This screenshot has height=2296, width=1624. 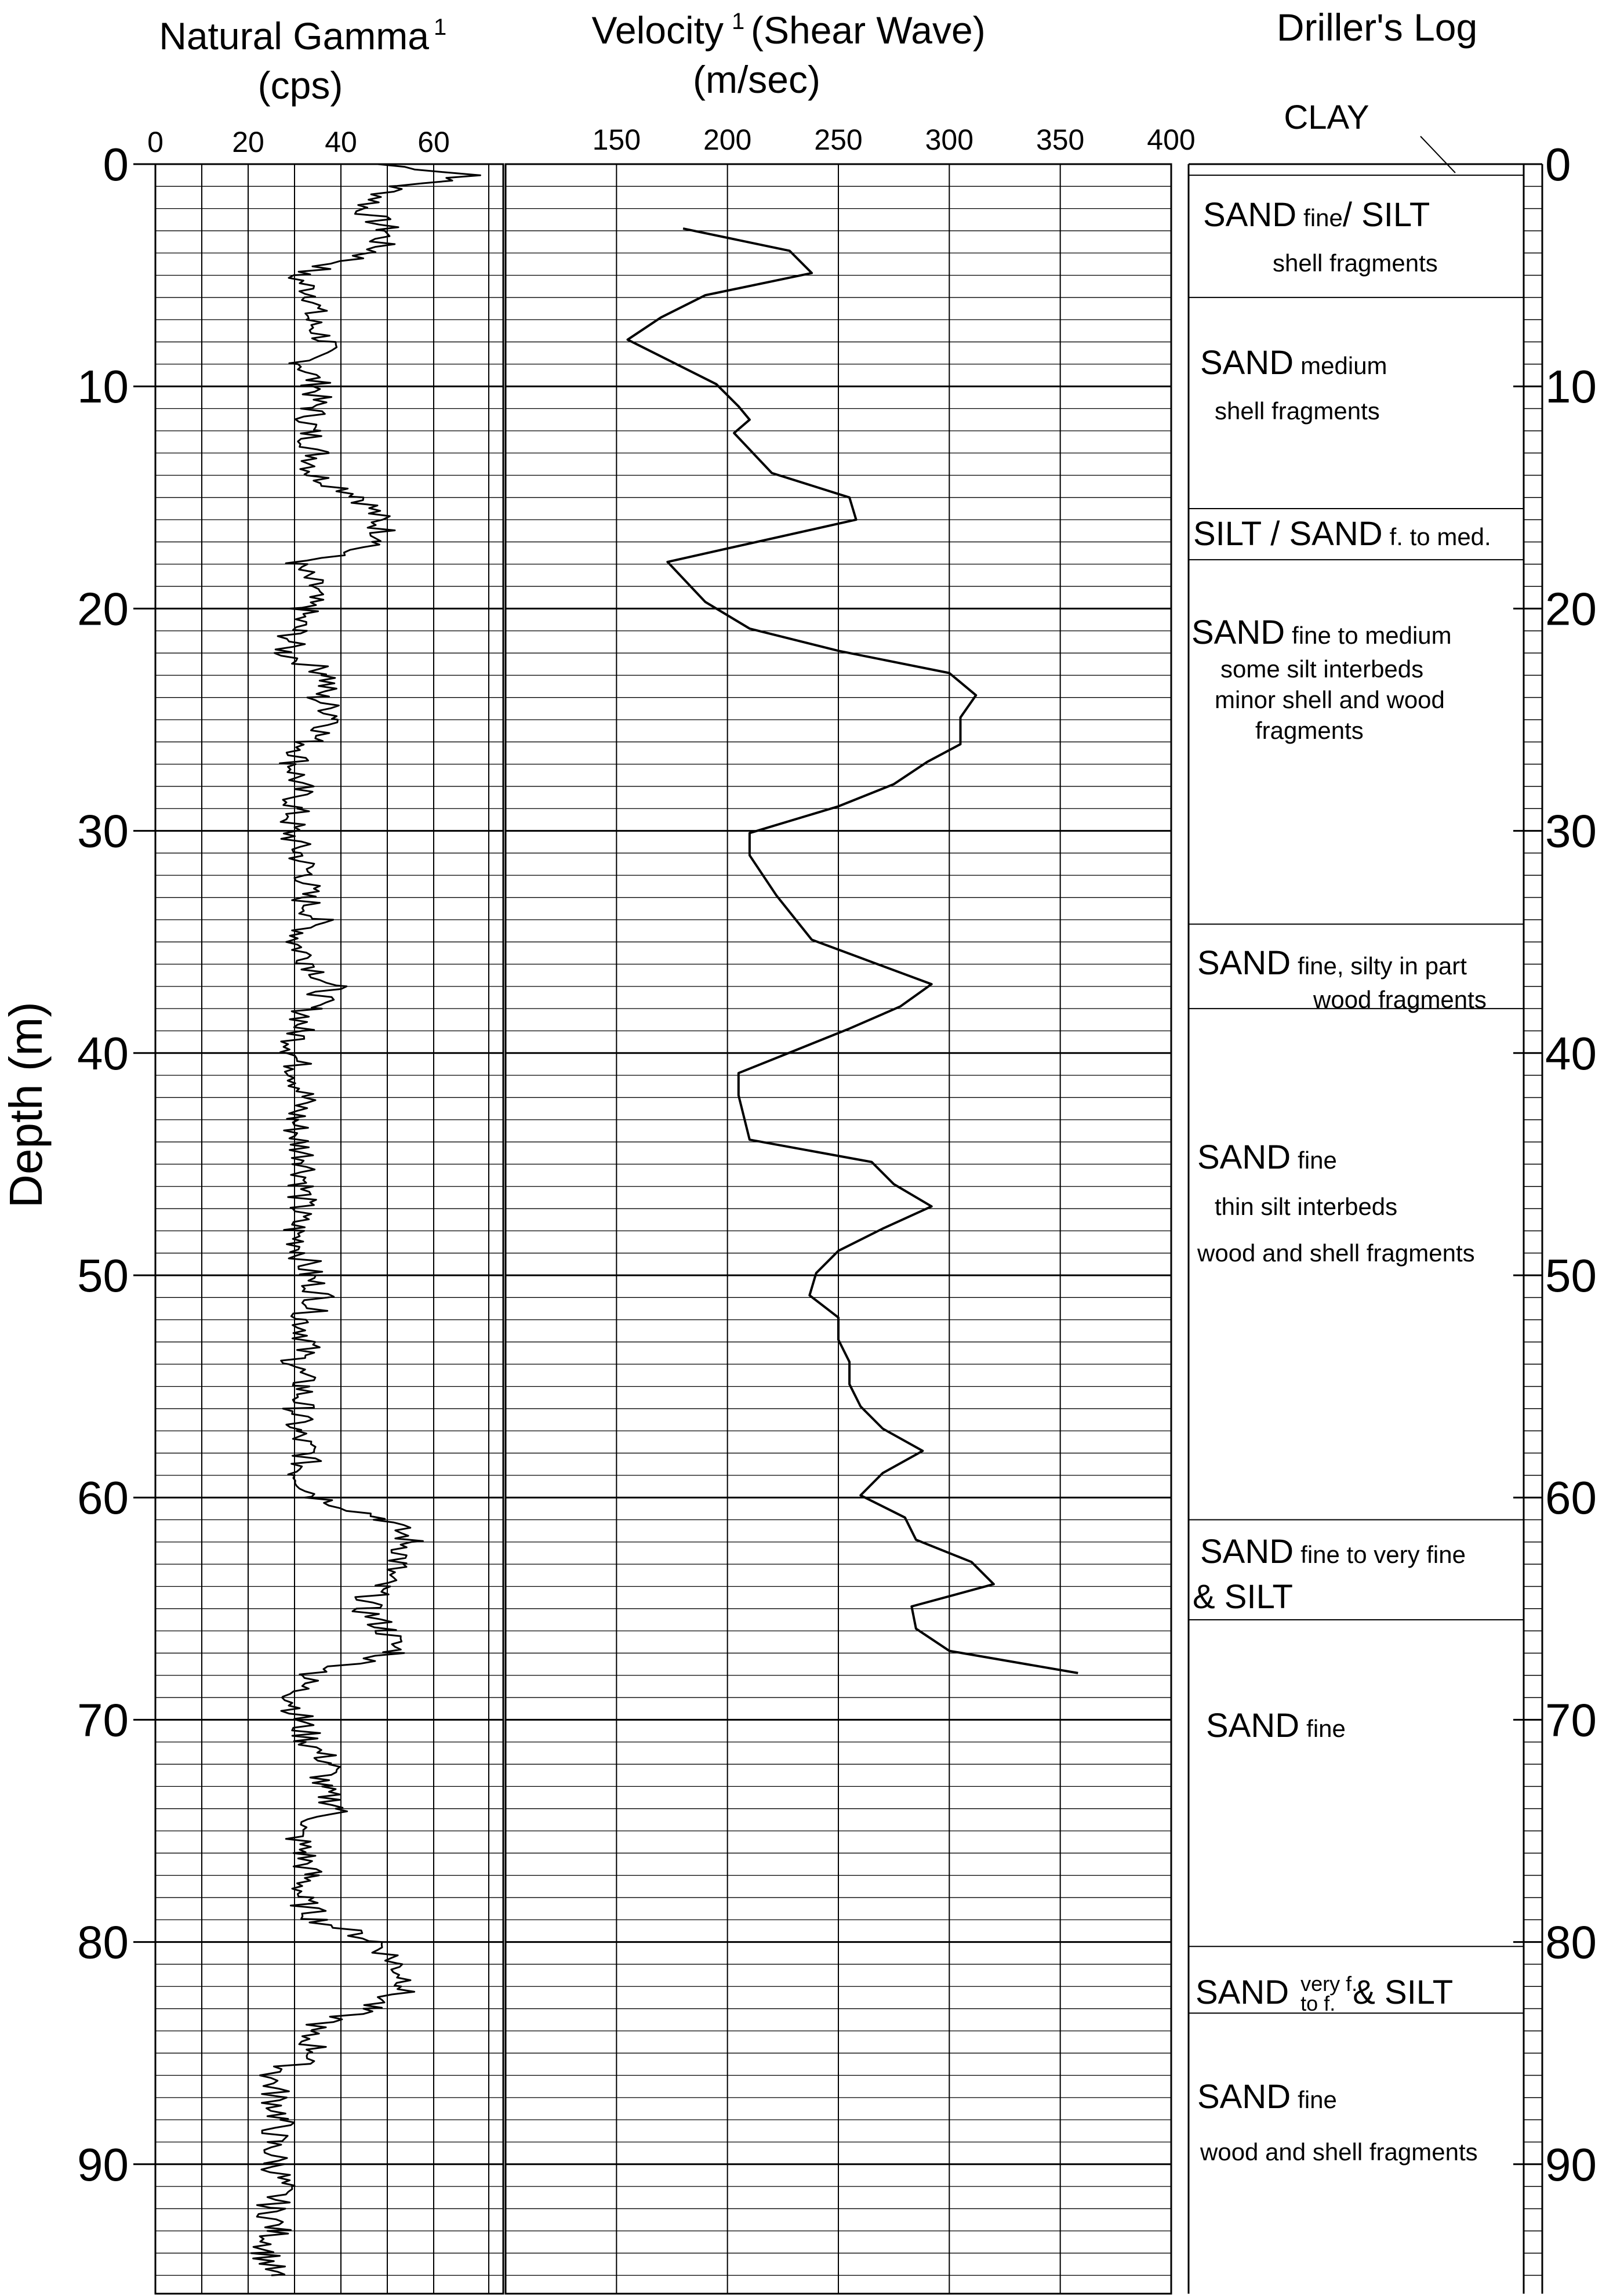 What do you see at coordinates (1377, 27) in the screenshot?
I see `drillers-log-title: Driller's Log` at bounding box center [1377, 27].